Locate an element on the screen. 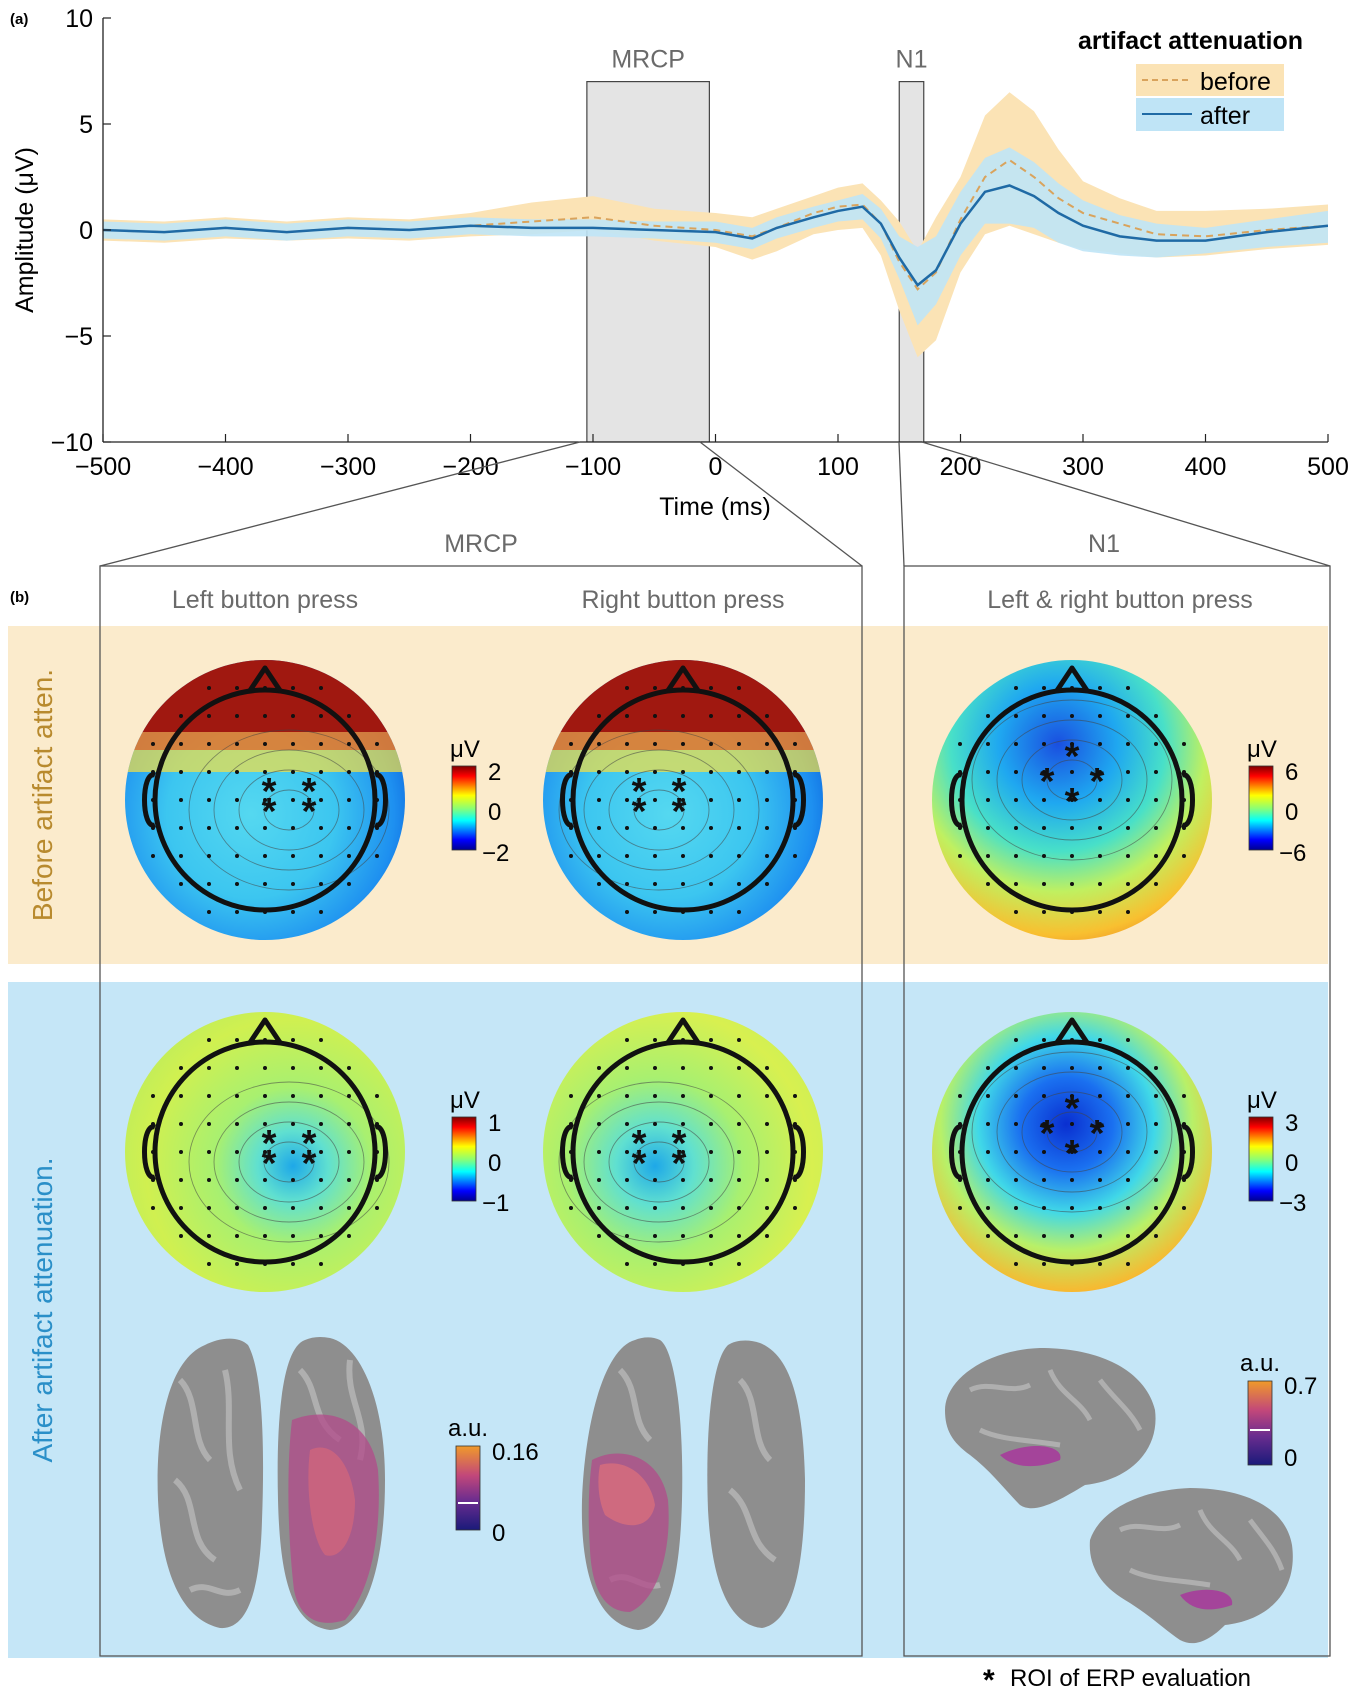 This screenshot has height=1691, width=1357. colorbar-mid: 0 is located at coordinates (1291, 812).